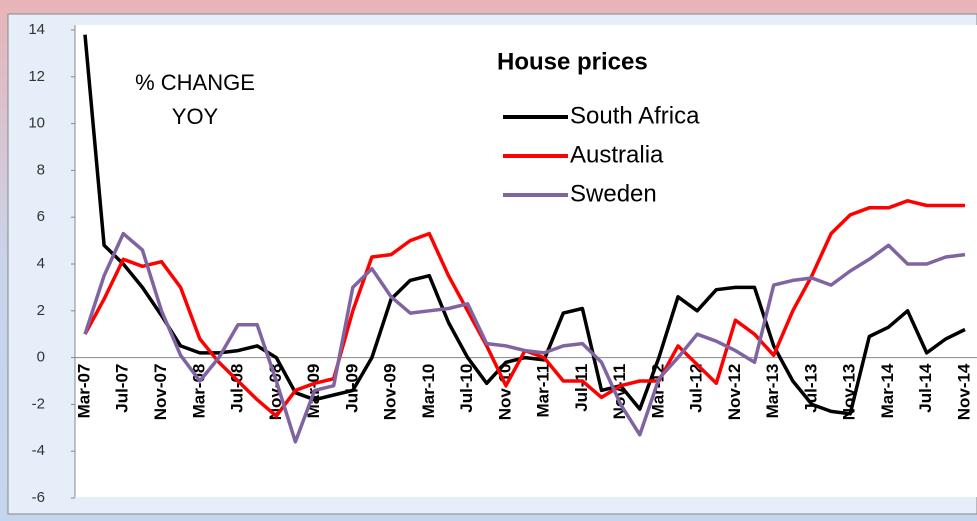 This screenshot has height=521, width=977. What do you see at coordinates (696, 388) in the screenshot?
I see `x-tick-label: Jul-12` at bounding box center [696, 388].